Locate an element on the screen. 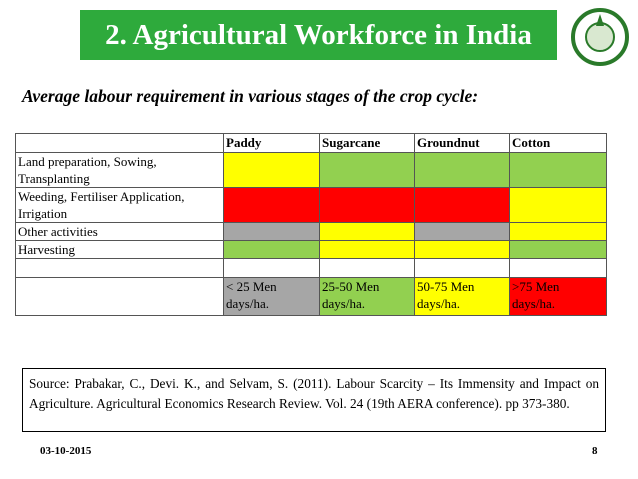  column-header: Groundnut is located at coordinates (462, 143).